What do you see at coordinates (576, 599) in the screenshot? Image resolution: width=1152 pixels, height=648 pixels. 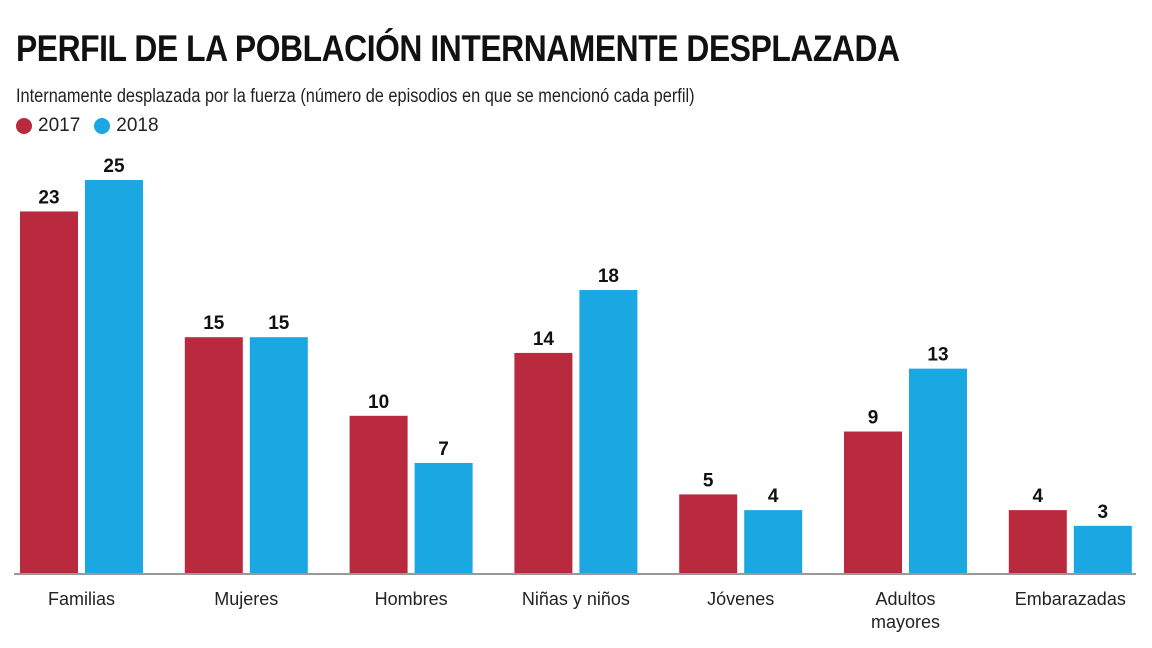 I see `category-label-3: Niñas y niños` at bounding box center [576, 599].